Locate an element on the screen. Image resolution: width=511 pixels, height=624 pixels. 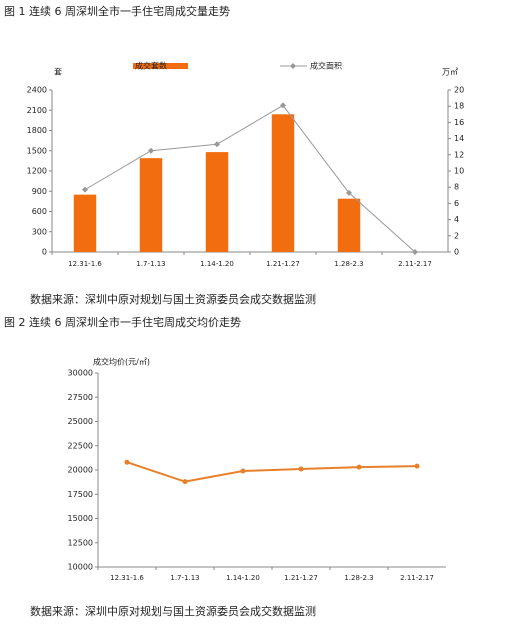
y2-tick-label: 0 is located at coordinates (456, 252).